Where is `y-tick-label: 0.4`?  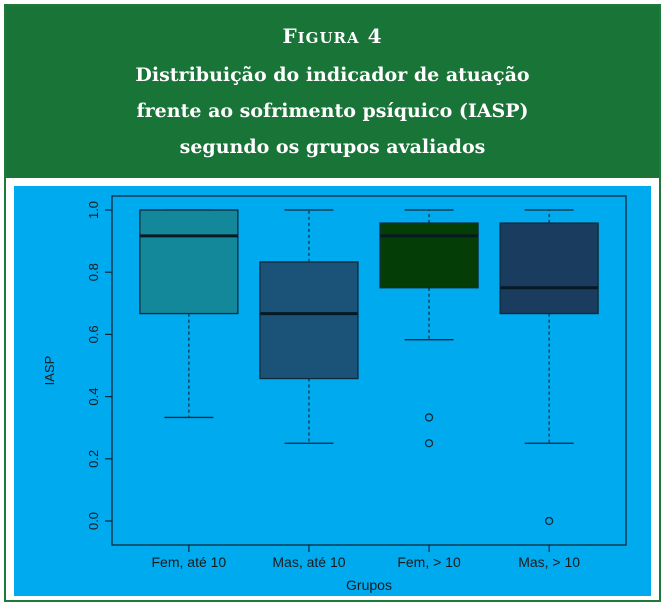
y-tick-label: 0.4 is located at coordinates (93, 397).